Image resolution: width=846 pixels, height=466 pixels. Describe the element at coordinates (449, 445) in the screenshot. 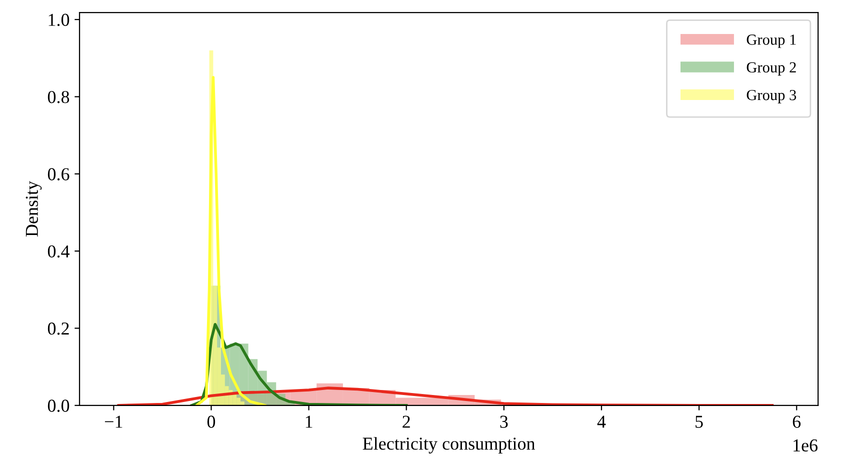

I see `x-axis-title: Electricity consumption` at that location.